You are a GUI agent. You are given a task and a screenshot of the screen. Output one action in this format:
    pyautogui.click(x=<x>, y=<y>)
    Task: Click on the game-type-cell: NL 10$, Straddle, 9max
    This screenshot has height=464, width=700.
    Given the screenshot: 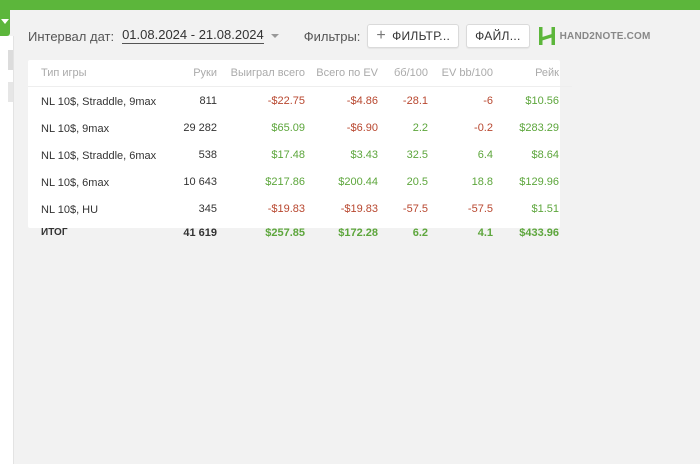 What is the action you would take?
    pyautogui.click(x=99, y=102)
    